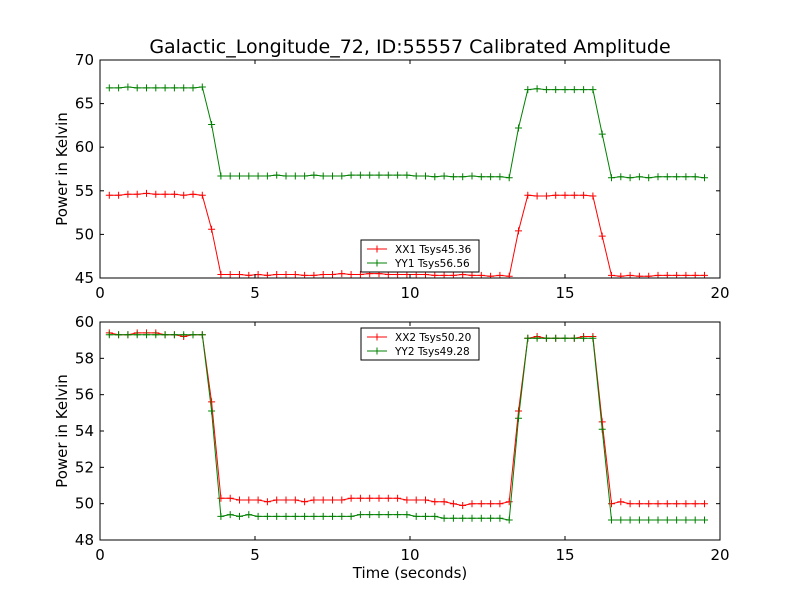  What do you see at coordinates (84, 467) in the screenshot?
I see `y-tick-label: 52` at bounding box center [84, 467].